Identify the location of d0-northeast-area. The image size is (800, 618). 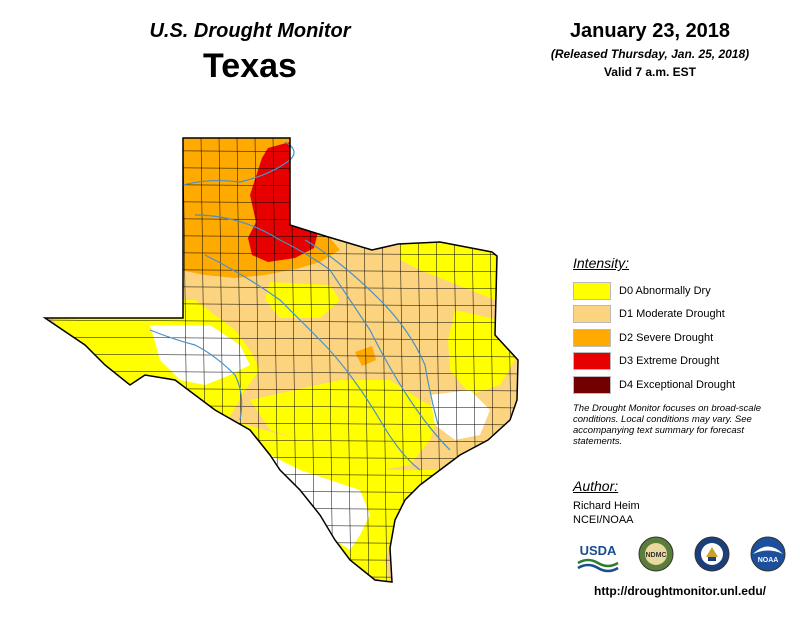
(447, 270).